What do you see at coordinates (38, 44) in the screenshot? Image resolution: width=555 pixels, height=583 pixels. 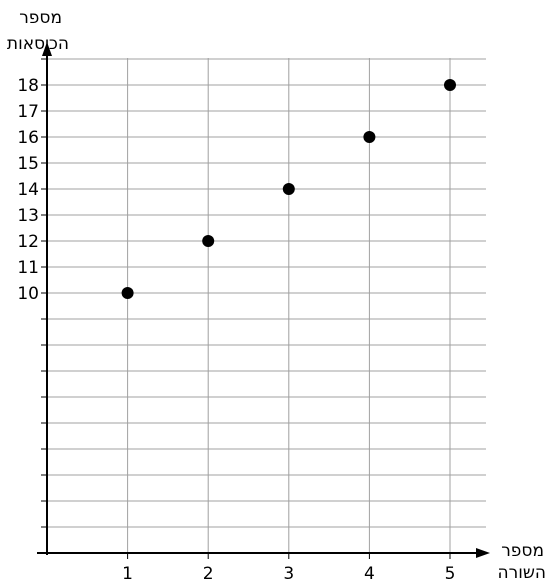 I see `y-axis-title-line2: הכיסאות` at bounding box center [38, 44].